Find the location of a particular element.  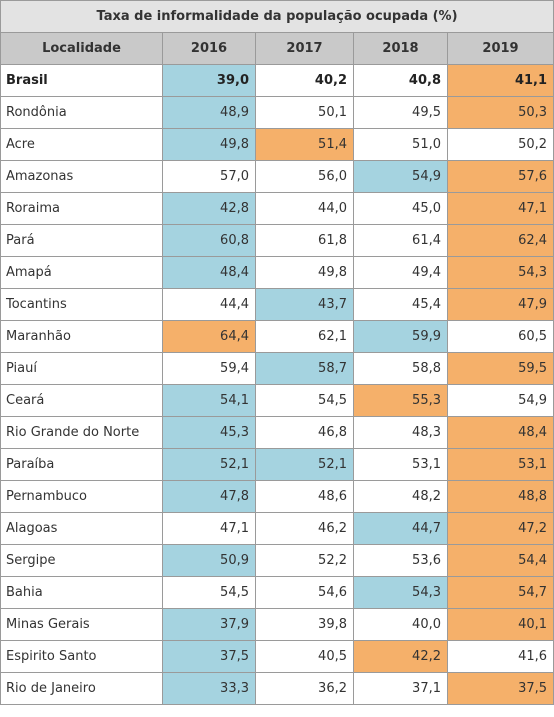

table-row: Pernambuco 47,8 48,6 48,2 48,8 is located at coordinates (277, 496).